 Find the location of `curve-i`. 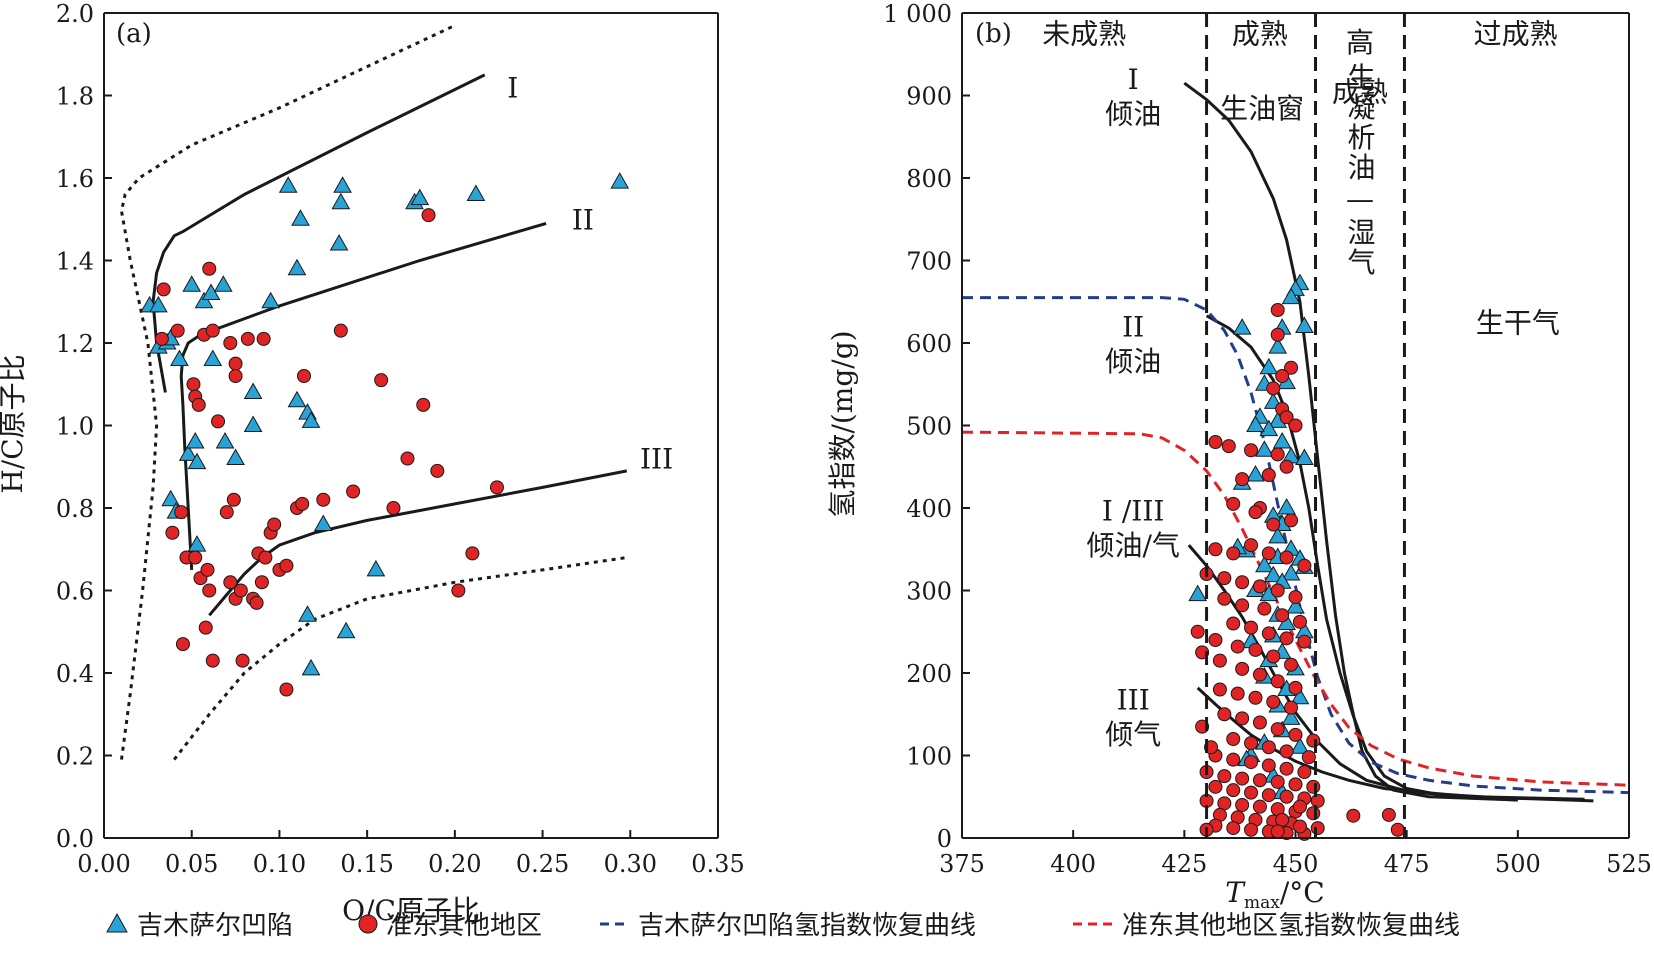

curve-i is located at coordinates (318, 233).